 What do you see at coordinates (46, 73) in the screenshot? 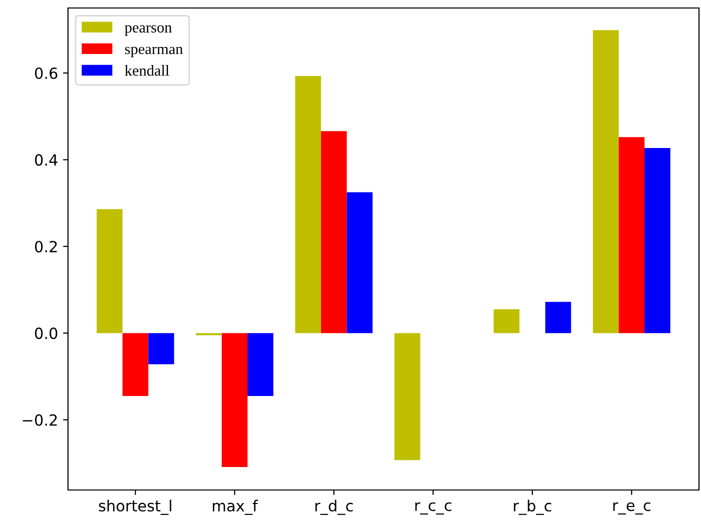
I see `y-tick-label: 0.6` at bounding box center [46, 73].